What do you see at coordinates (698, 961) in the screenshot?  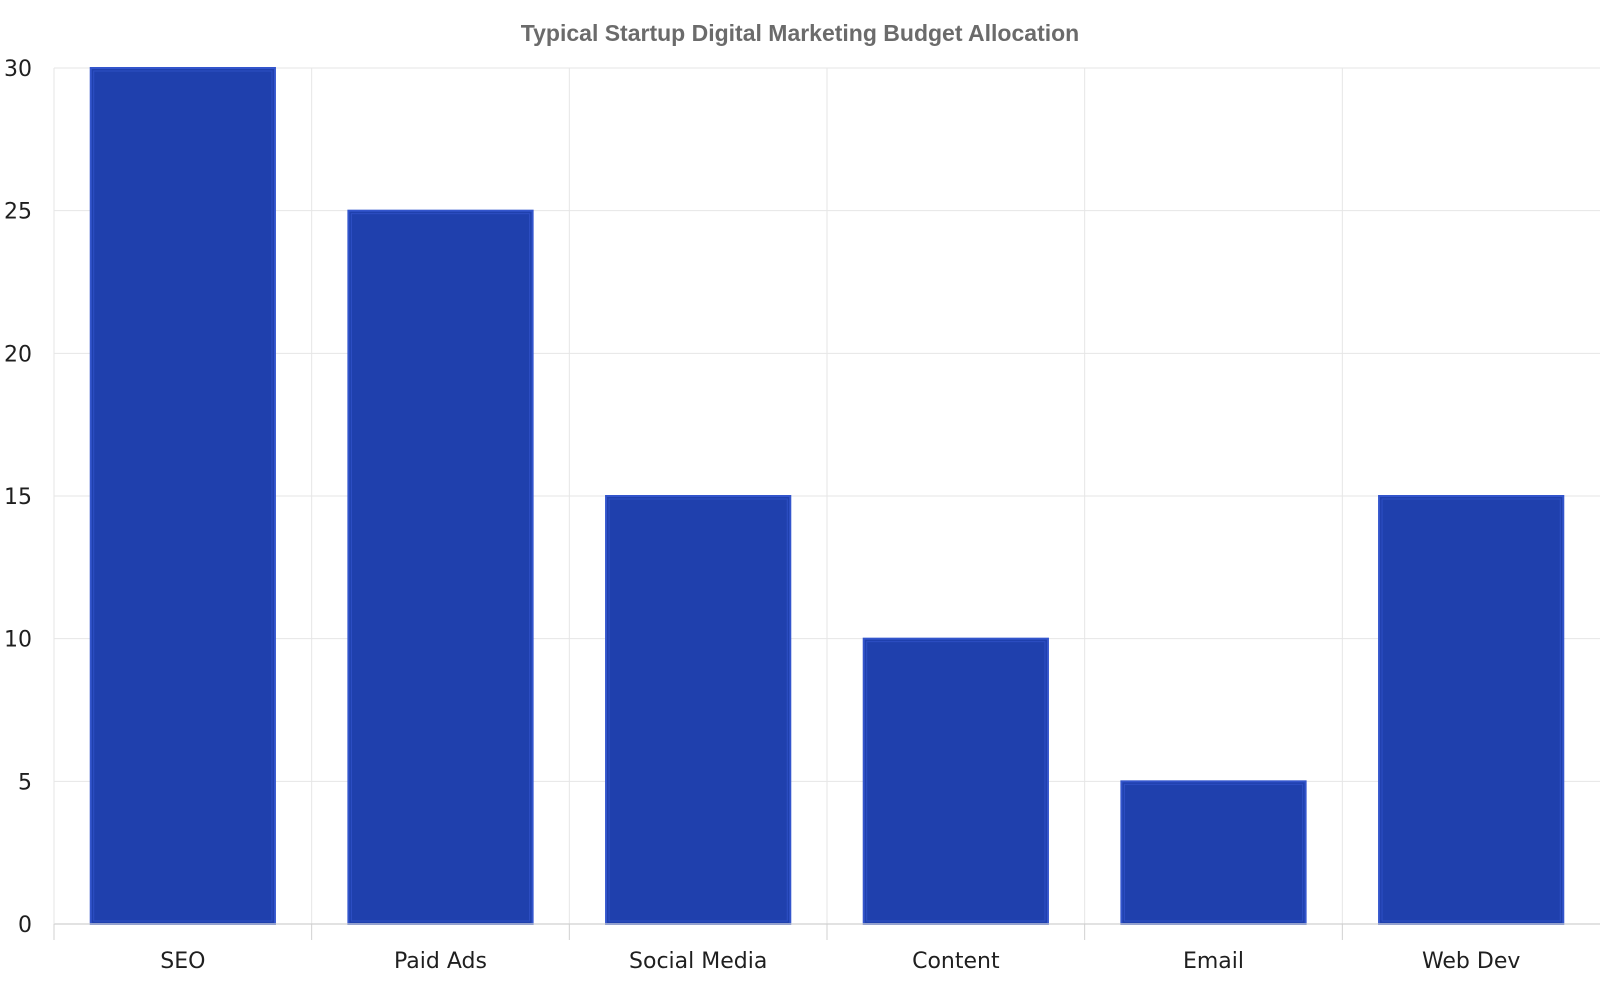 I see `x-tick-label: Social Media` at bounding box center [698, 961].